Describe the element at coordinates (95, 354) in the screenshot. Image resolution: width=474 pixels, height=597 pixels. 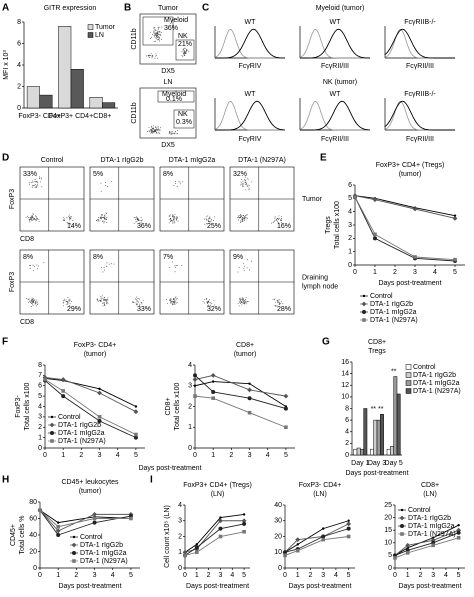
I see `chart-subtitle: (tumor)` at that location.